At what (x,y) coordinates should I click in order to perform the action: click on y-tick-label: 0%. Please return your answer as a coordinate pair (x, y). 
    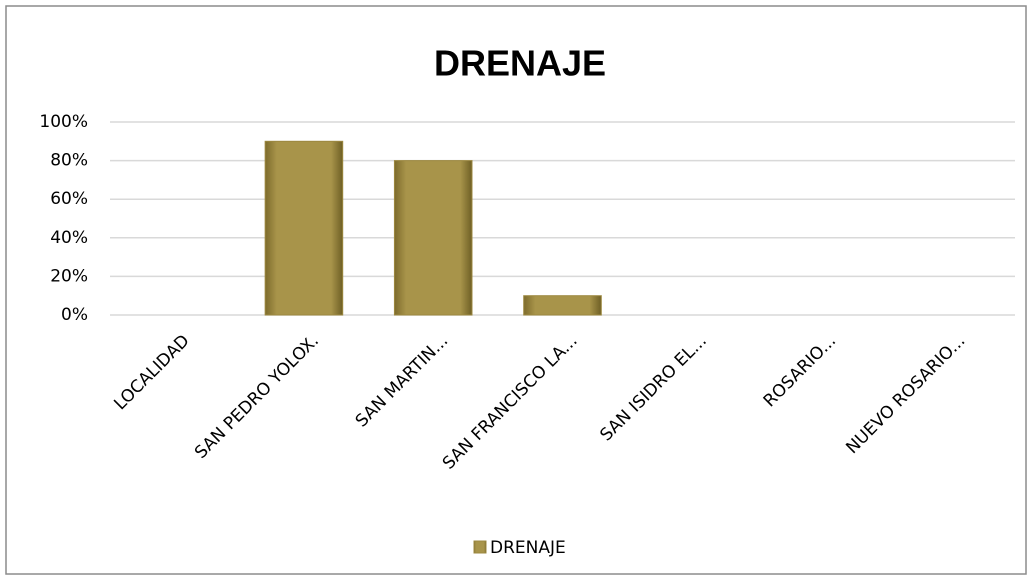
    Looking at the image, I should click on (74, 315).